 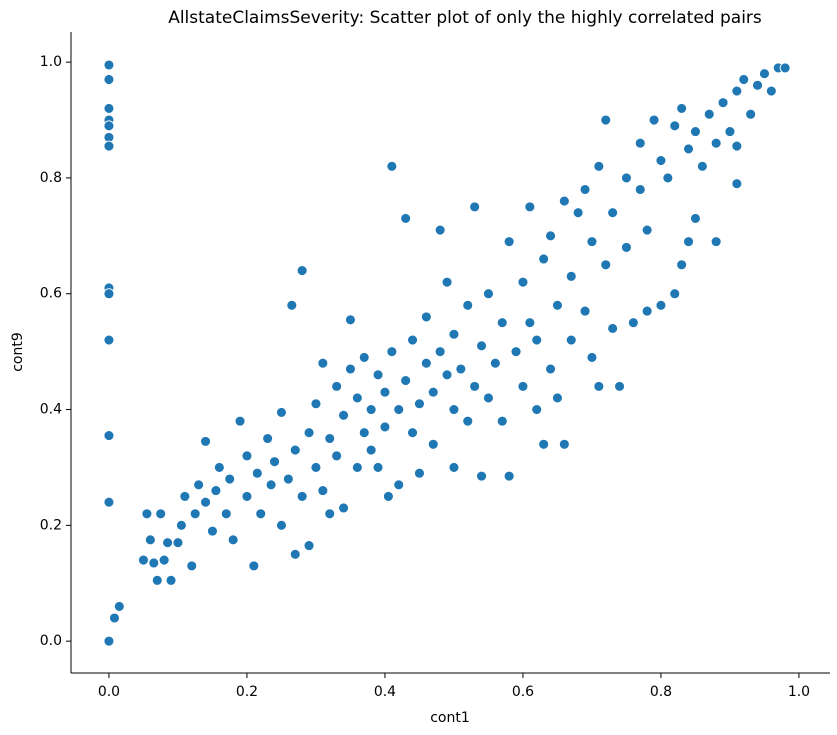 What do you see at coordinates (247, 692) in the screenshot?
I see `x-tick-label: 0.2` at bounding box center [247, 692].